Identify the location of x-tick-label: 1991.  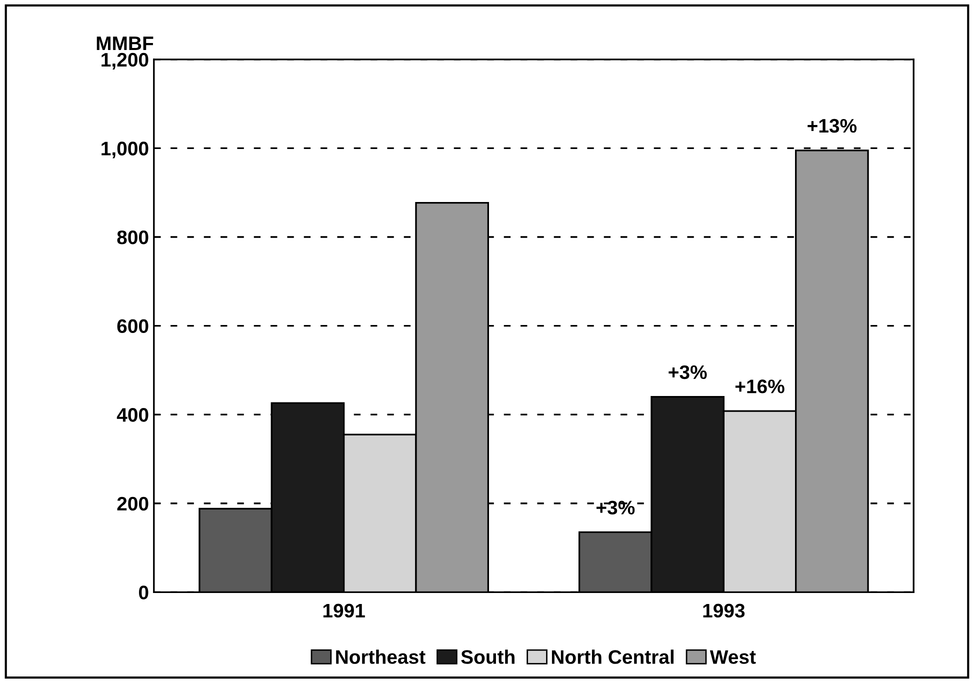
(344, 611).